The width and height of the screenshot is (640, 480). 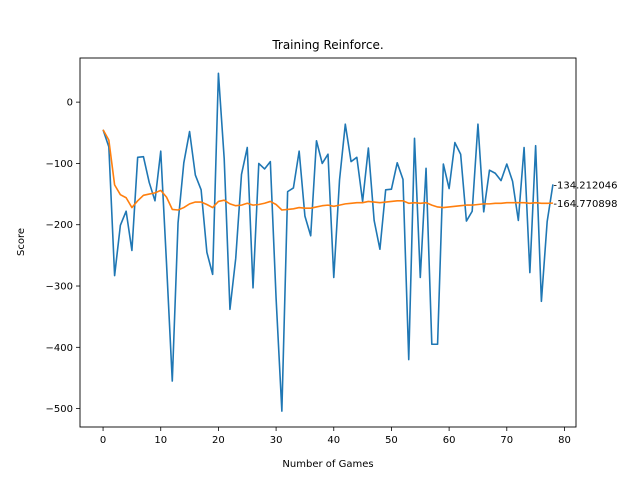 What do you see at coordinates (218, 440) in the screenshot?
I see `x-tick-label: 20` at bounding box center [218, 440].